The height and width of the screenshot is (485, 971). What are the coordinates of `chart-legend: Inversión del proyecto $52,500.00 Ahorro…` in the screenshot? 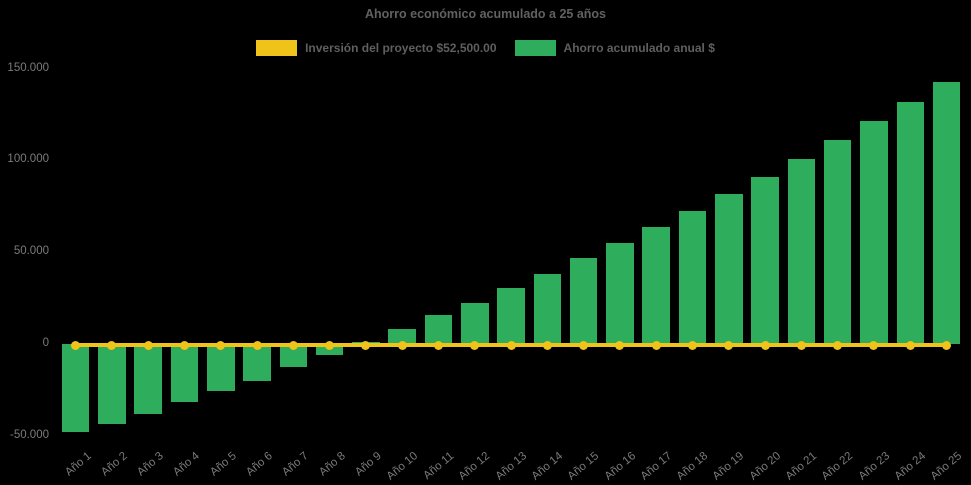 It's located at (485, 48).